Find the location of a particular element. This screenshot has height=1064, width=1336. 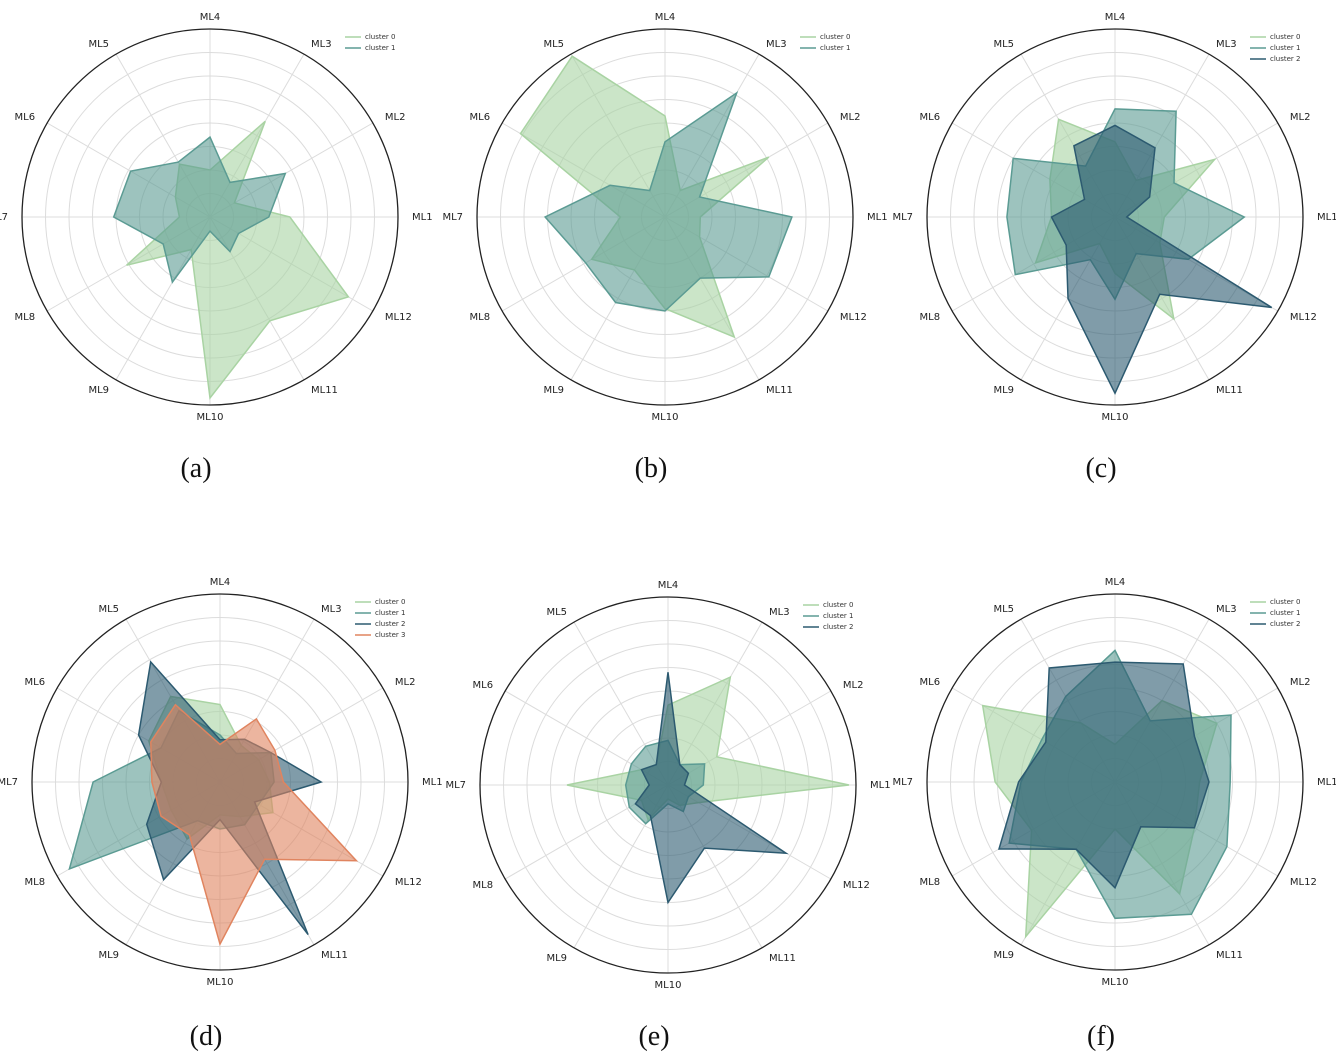

subfigure-caption: (e) is located at coordinates (653, 1036).